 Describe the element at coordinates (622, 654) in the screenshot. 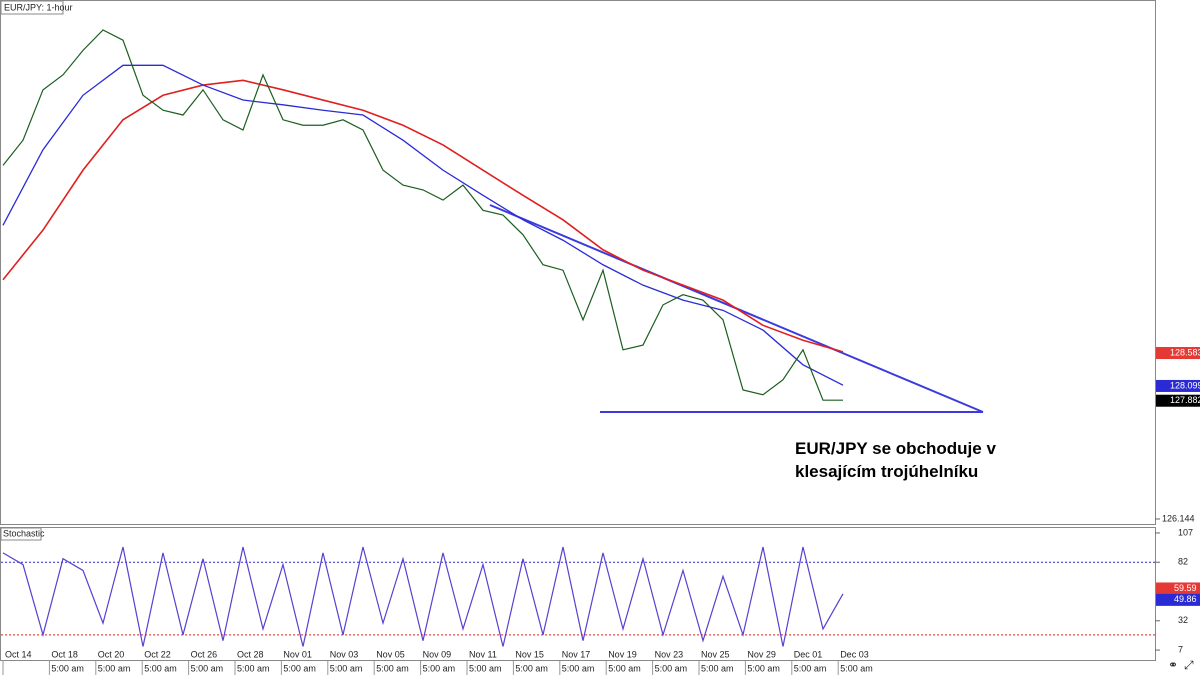

I see `x-date-label: Nov 19` at that location.